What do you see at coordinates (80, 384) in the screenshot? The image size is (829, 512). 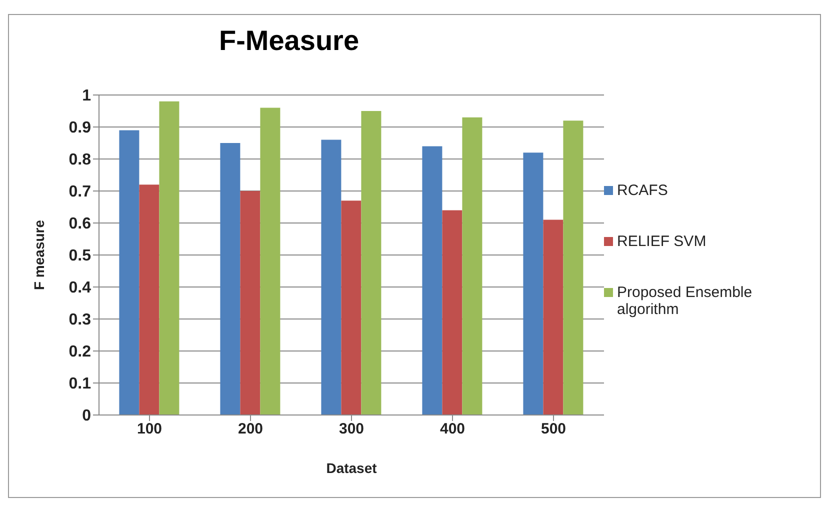 I see `y-tick-label: 0.1` at bounding box center [80, 384].